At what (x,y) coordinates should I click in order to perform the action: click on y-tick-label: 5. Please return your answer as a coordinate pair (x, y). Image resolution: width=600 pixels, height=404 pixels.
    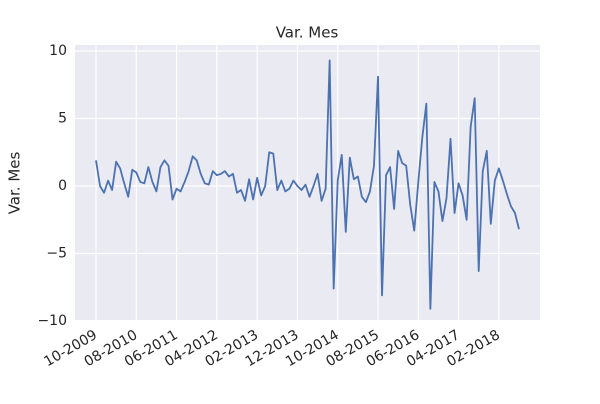
    Looking at the image, I should click on (62, 119).